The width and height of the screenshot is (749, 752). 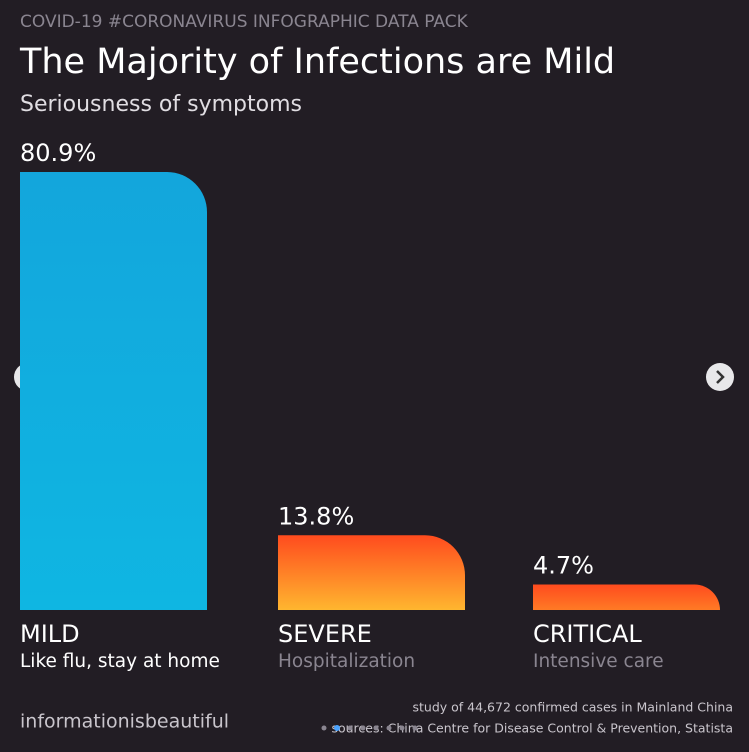 I want to click on category-description: Hospitalization, so click(x=346, y=661).